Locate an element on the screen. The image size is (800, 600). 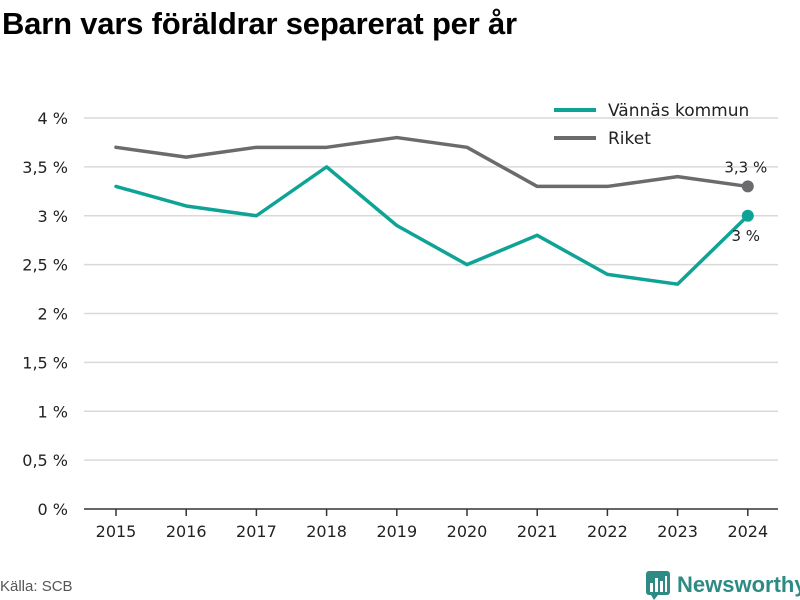
y-tick-label: 2 % is located at coordinates (53, 314).